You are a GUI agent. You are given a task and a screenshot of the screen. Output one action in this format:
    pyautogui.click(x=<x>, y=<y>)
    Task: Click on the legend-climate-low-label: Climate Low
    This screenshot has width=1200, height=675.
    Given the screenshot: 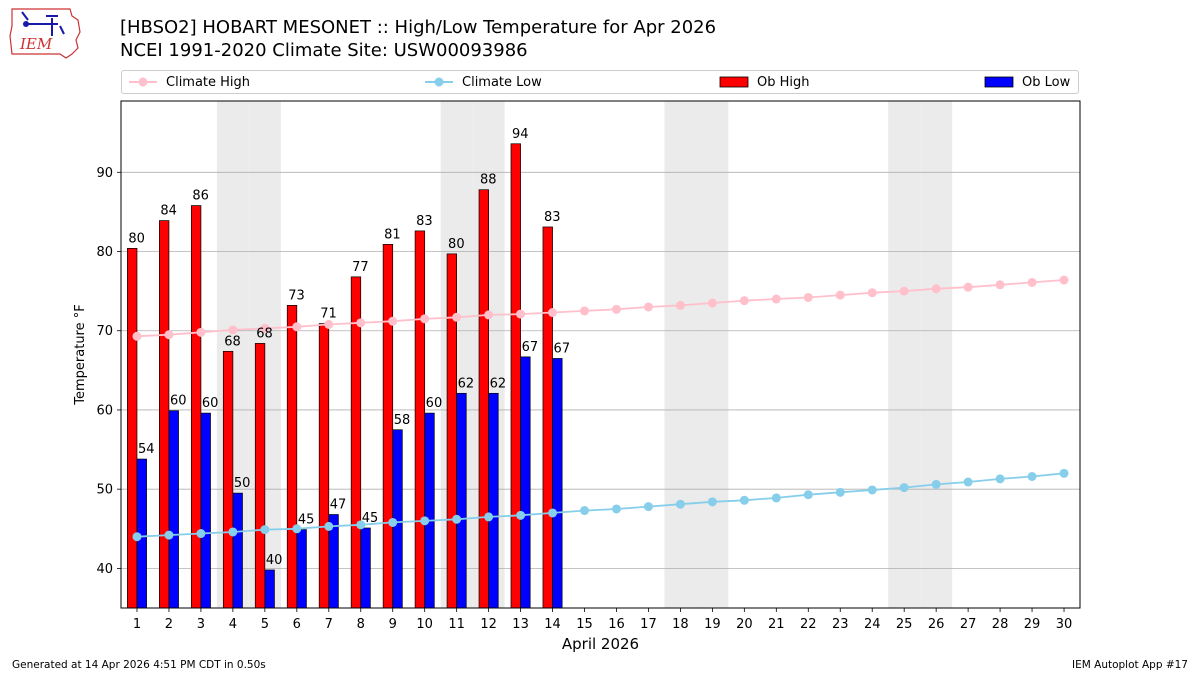 What is the action you would take?
    pyautogui.click(x=502, y=82)
    